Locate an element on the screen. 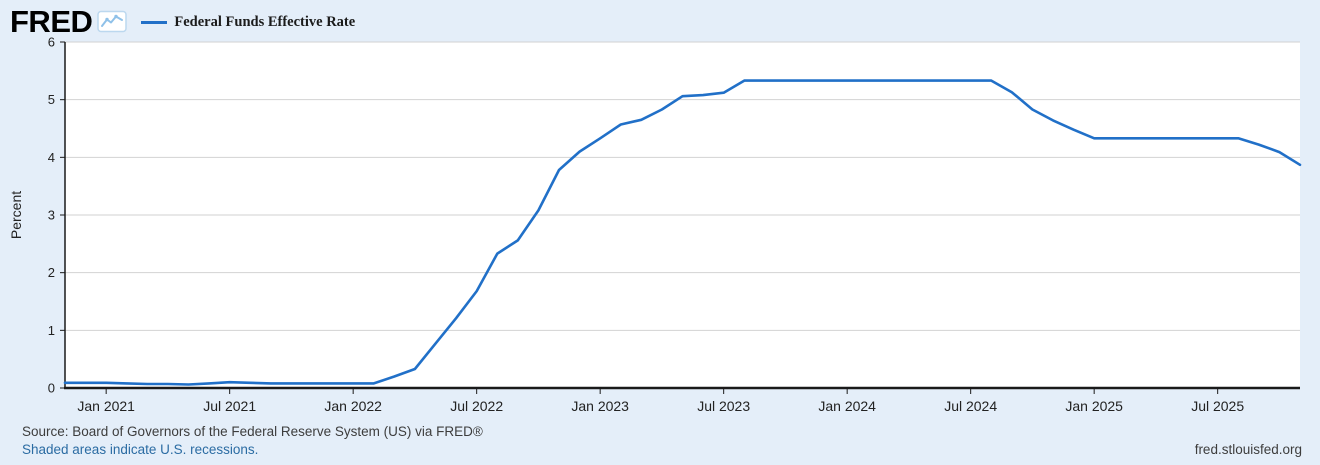 The height and width of the screenshot is (465, 1320). chart-header: FRED Federal Funds Effective Rate is located at coordinates (182, 21).